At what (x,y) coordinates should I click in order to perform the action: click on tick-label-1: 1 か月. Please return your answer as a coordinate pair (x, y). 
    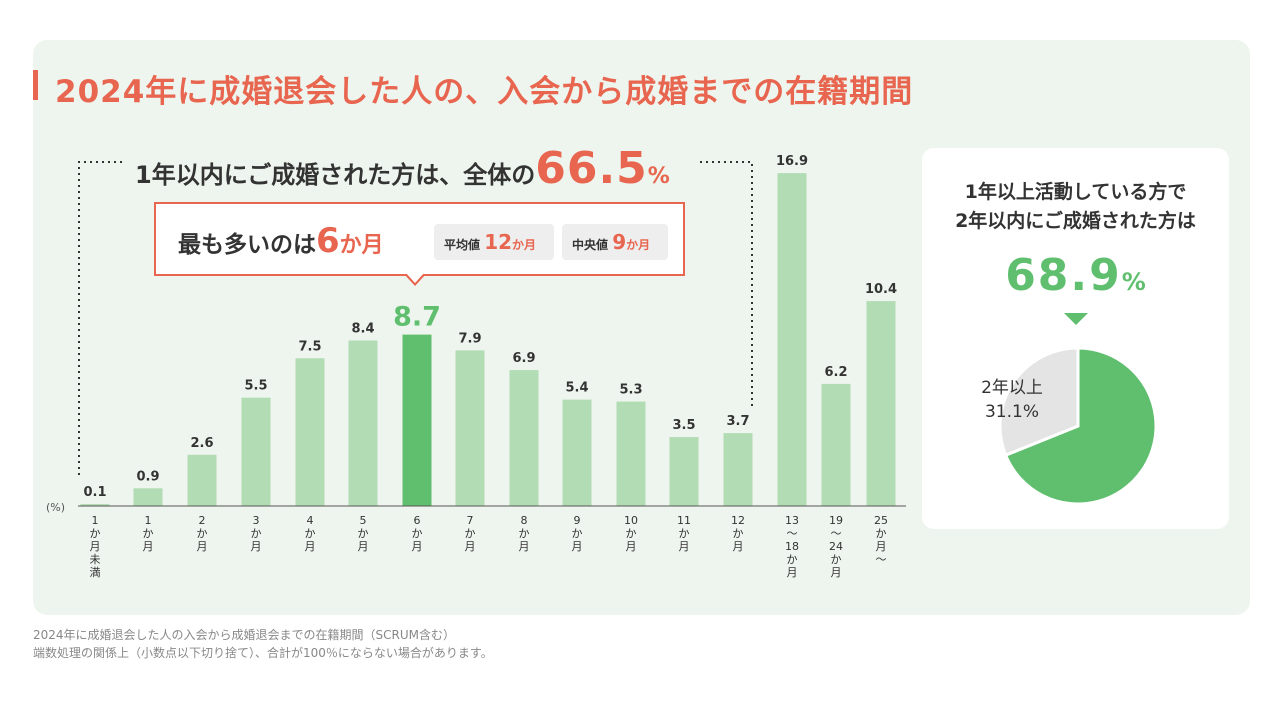
    Looking at the image, I should click on (148, 533).